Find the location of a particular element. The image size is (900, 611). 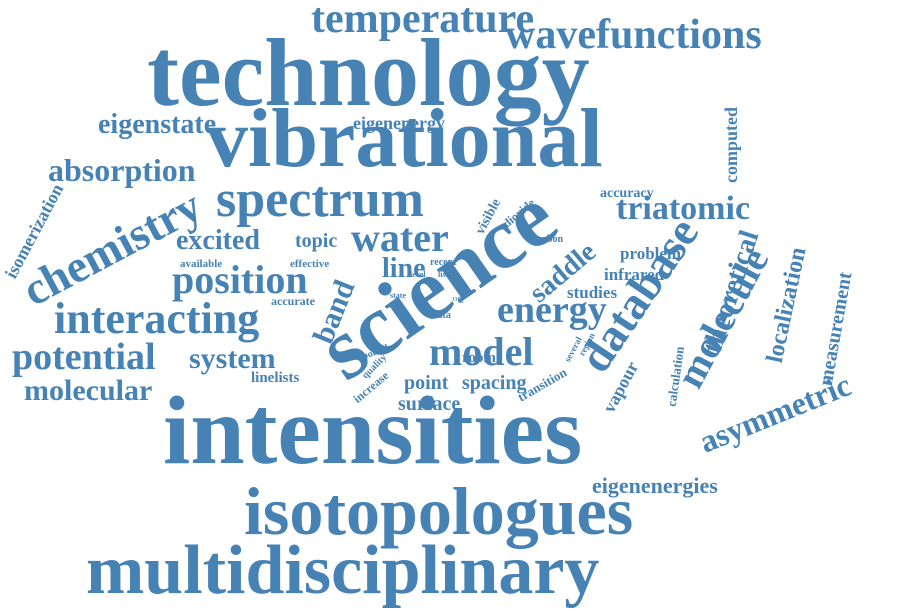

word-data: data is located at coordinates (441, 315).